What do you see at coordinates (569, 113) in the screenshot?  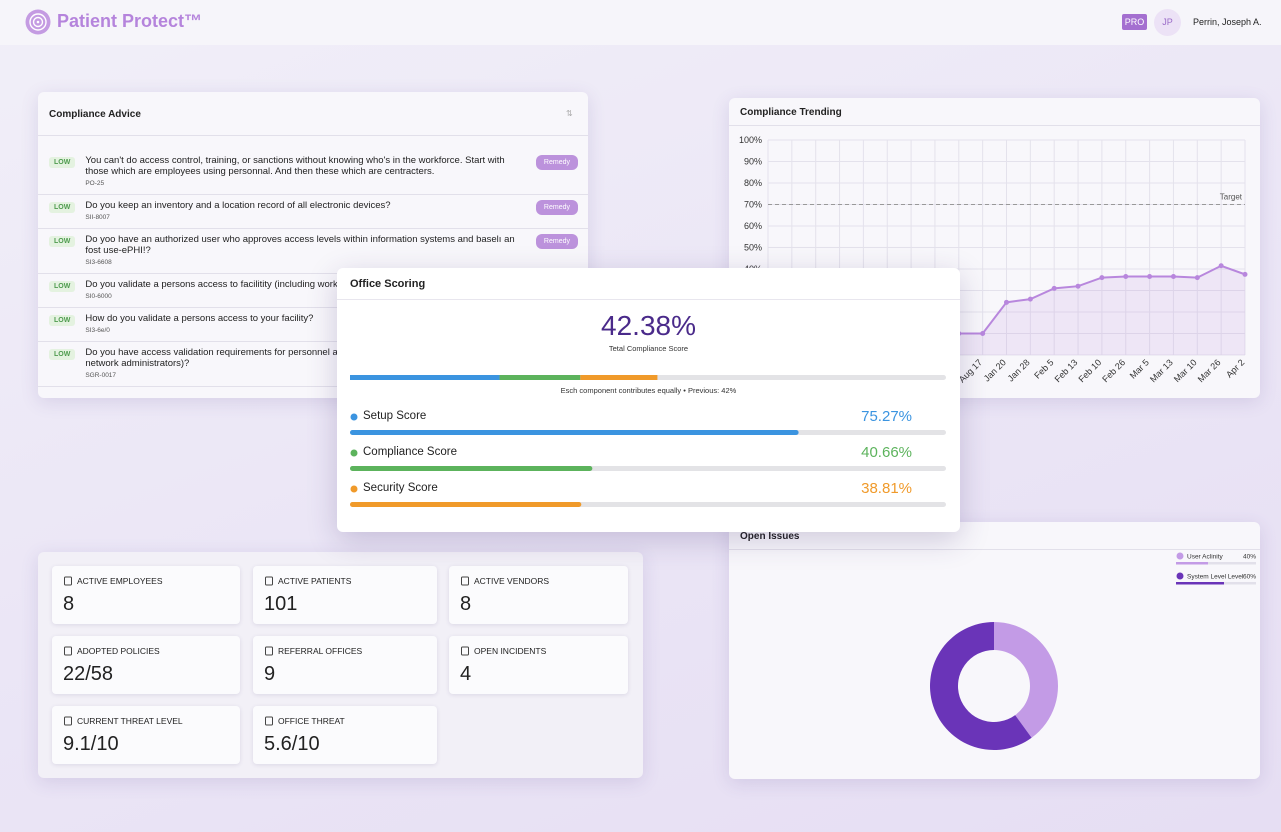 I see `sort-icon: ⇅` at bounding box center [569, 113].